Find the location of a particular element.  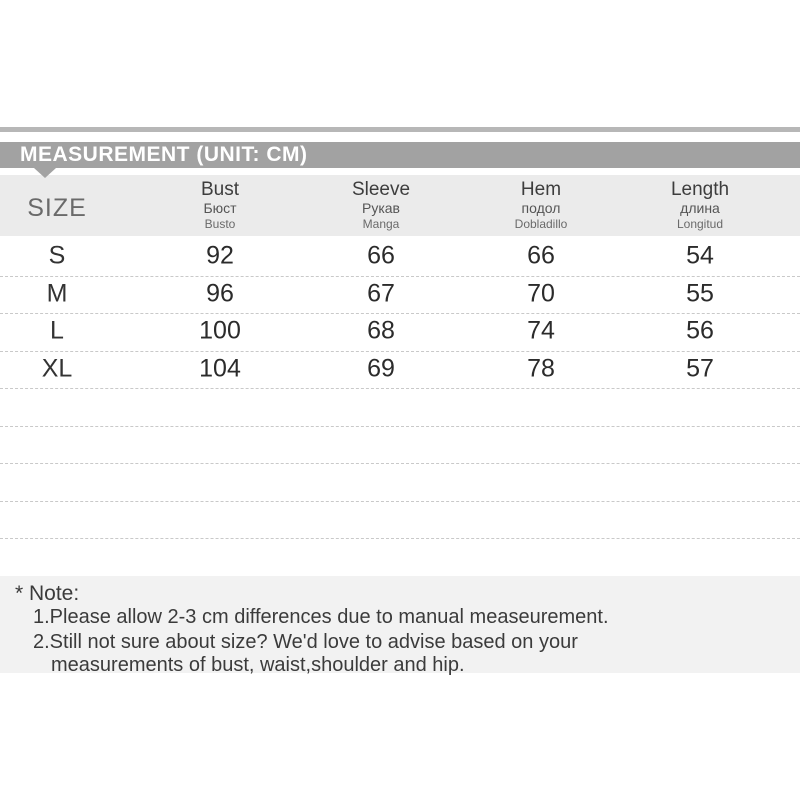

column-label-en: Bust is located at coordinates (220, 189).